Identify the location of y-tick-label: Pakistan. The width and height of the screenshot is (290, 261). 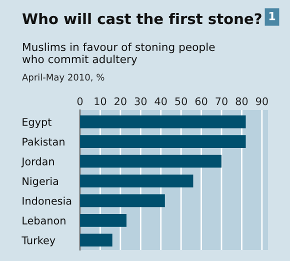
(43, 142).